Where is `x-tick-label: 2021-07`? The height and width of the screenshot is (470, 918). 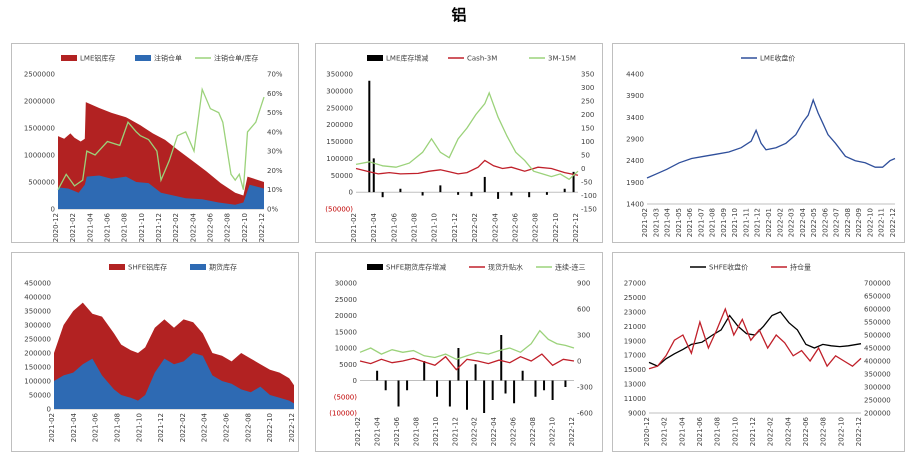
x-tick-label: 2021-07 is located at coordinates (701, 222).